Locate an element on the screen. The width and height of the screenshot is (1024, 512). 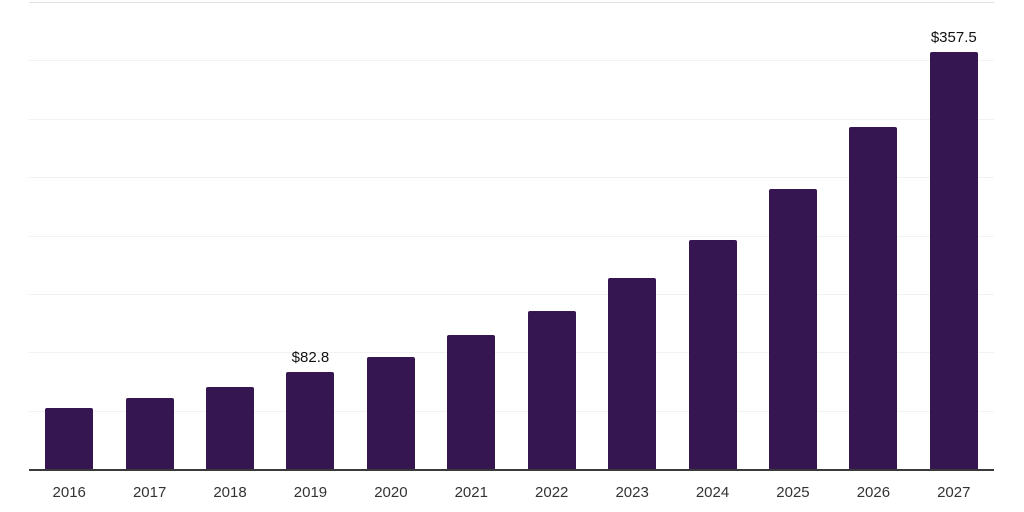
x-tick-label-2022: 2022 is located at coordinates (552, 492).